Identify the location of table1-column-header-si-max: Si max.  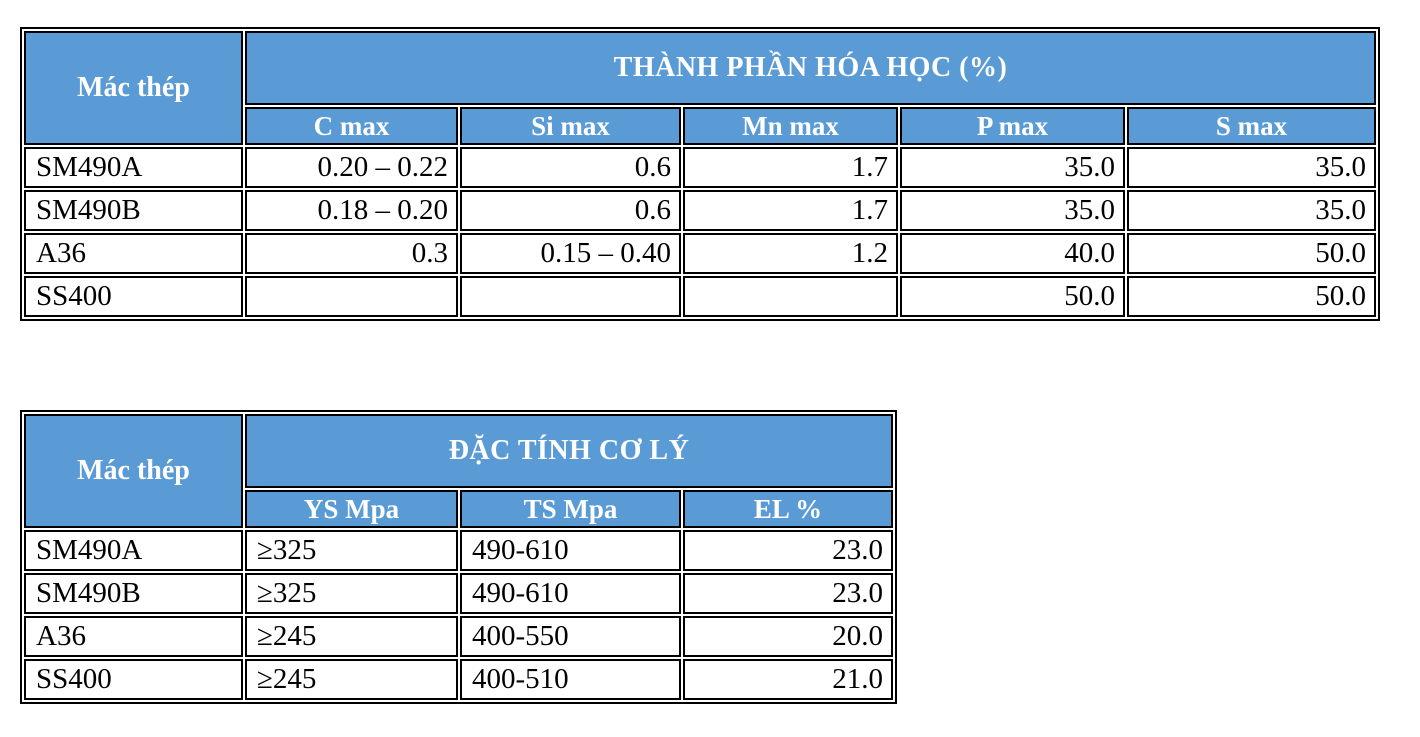
(570, 126).